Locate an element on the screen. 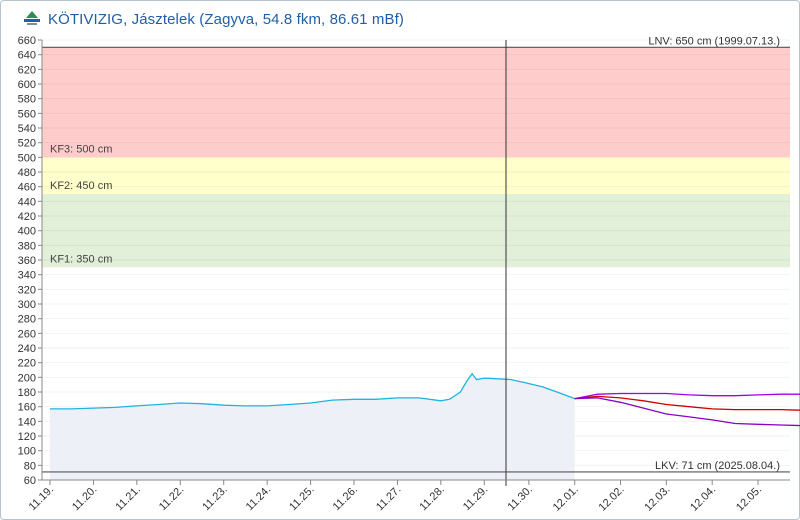  y-tick-label: 280 is located at coordinates (27, 320).